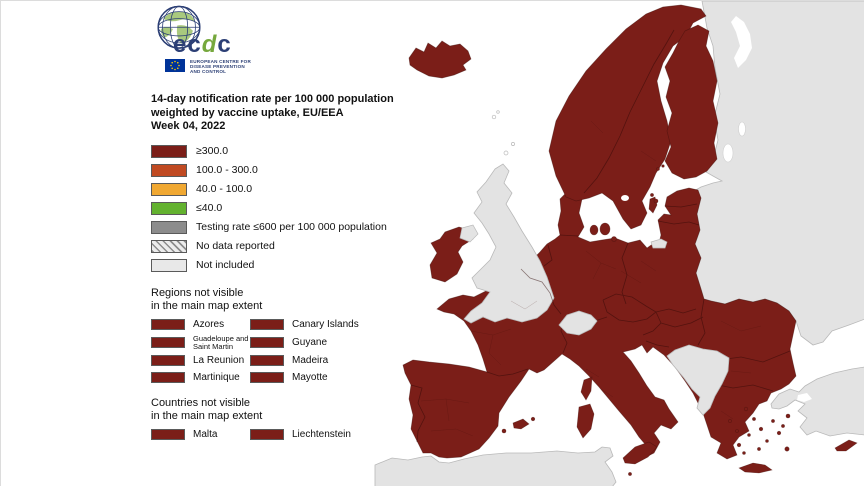  Describe the element at coordinates (212, 151) in the screenshot. I see `legend-label: ≥300.0` at that location.